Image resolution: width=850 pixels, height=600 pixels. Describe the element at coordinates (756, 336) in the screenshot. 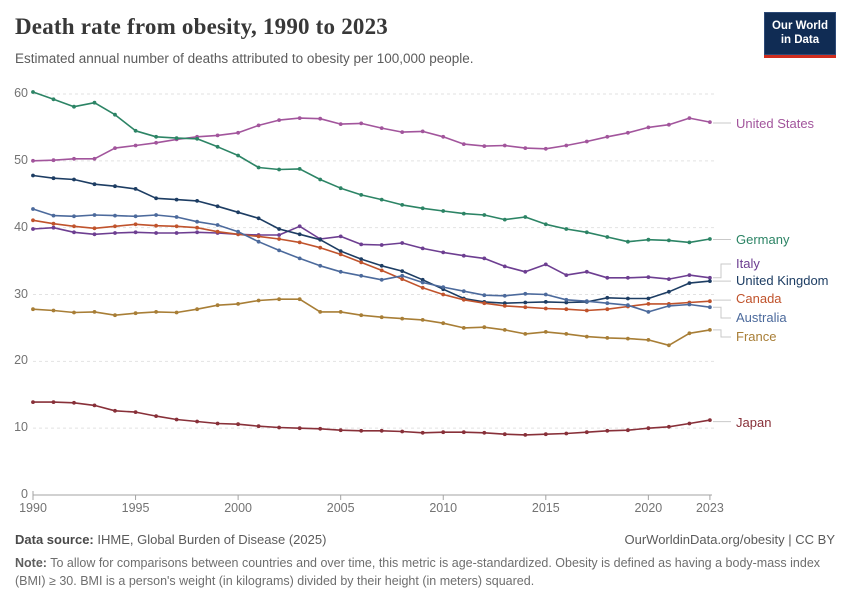

I see `legend-label-france: France` at that location.